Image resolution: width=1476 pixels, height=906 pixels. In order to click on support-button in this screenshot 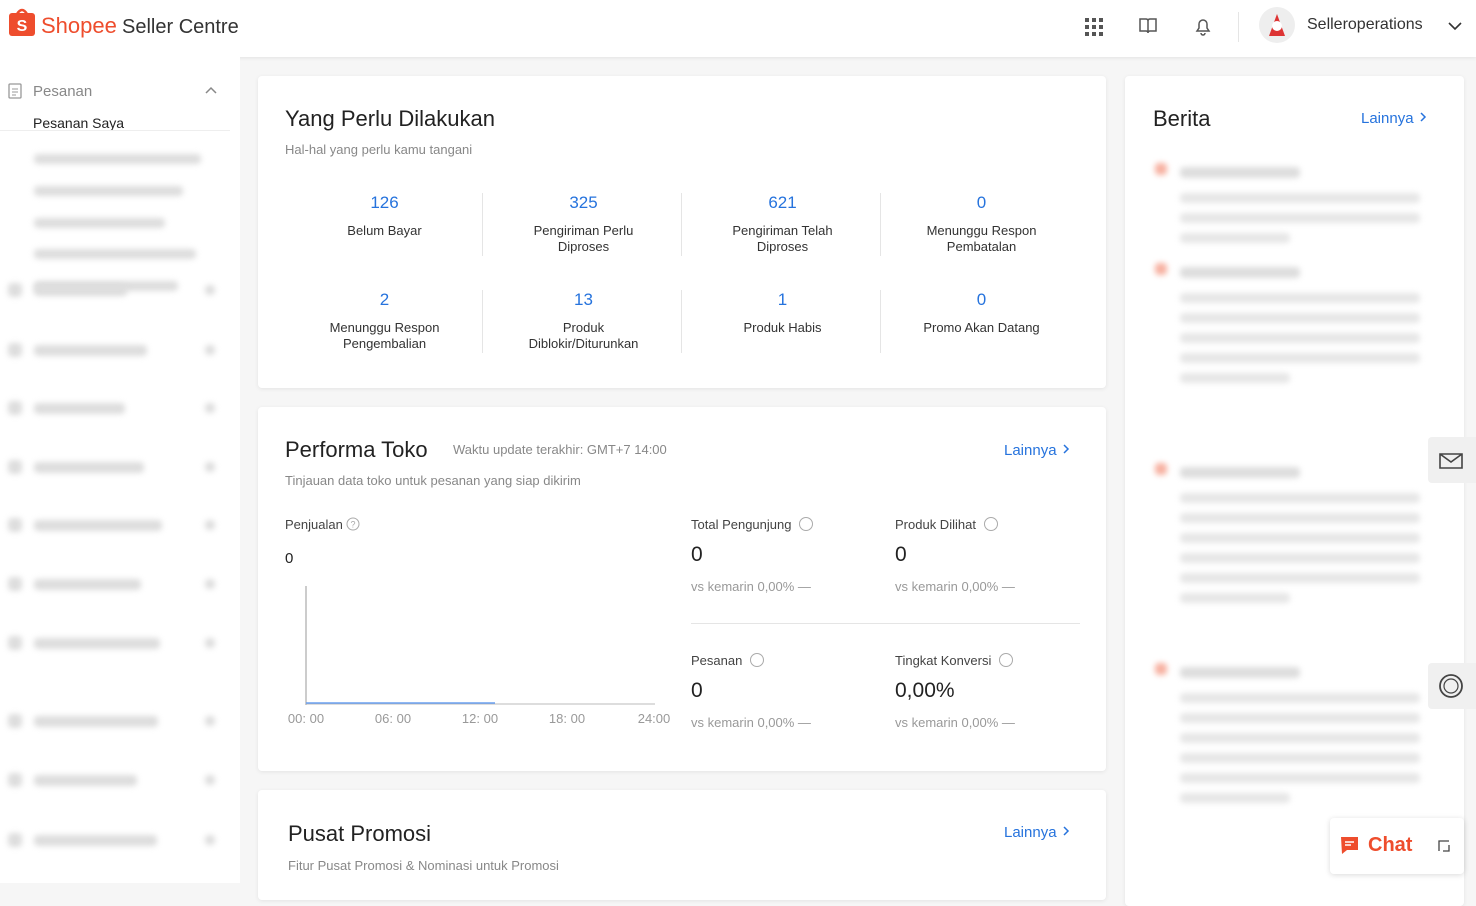, I will do `click(1452, 686)`.